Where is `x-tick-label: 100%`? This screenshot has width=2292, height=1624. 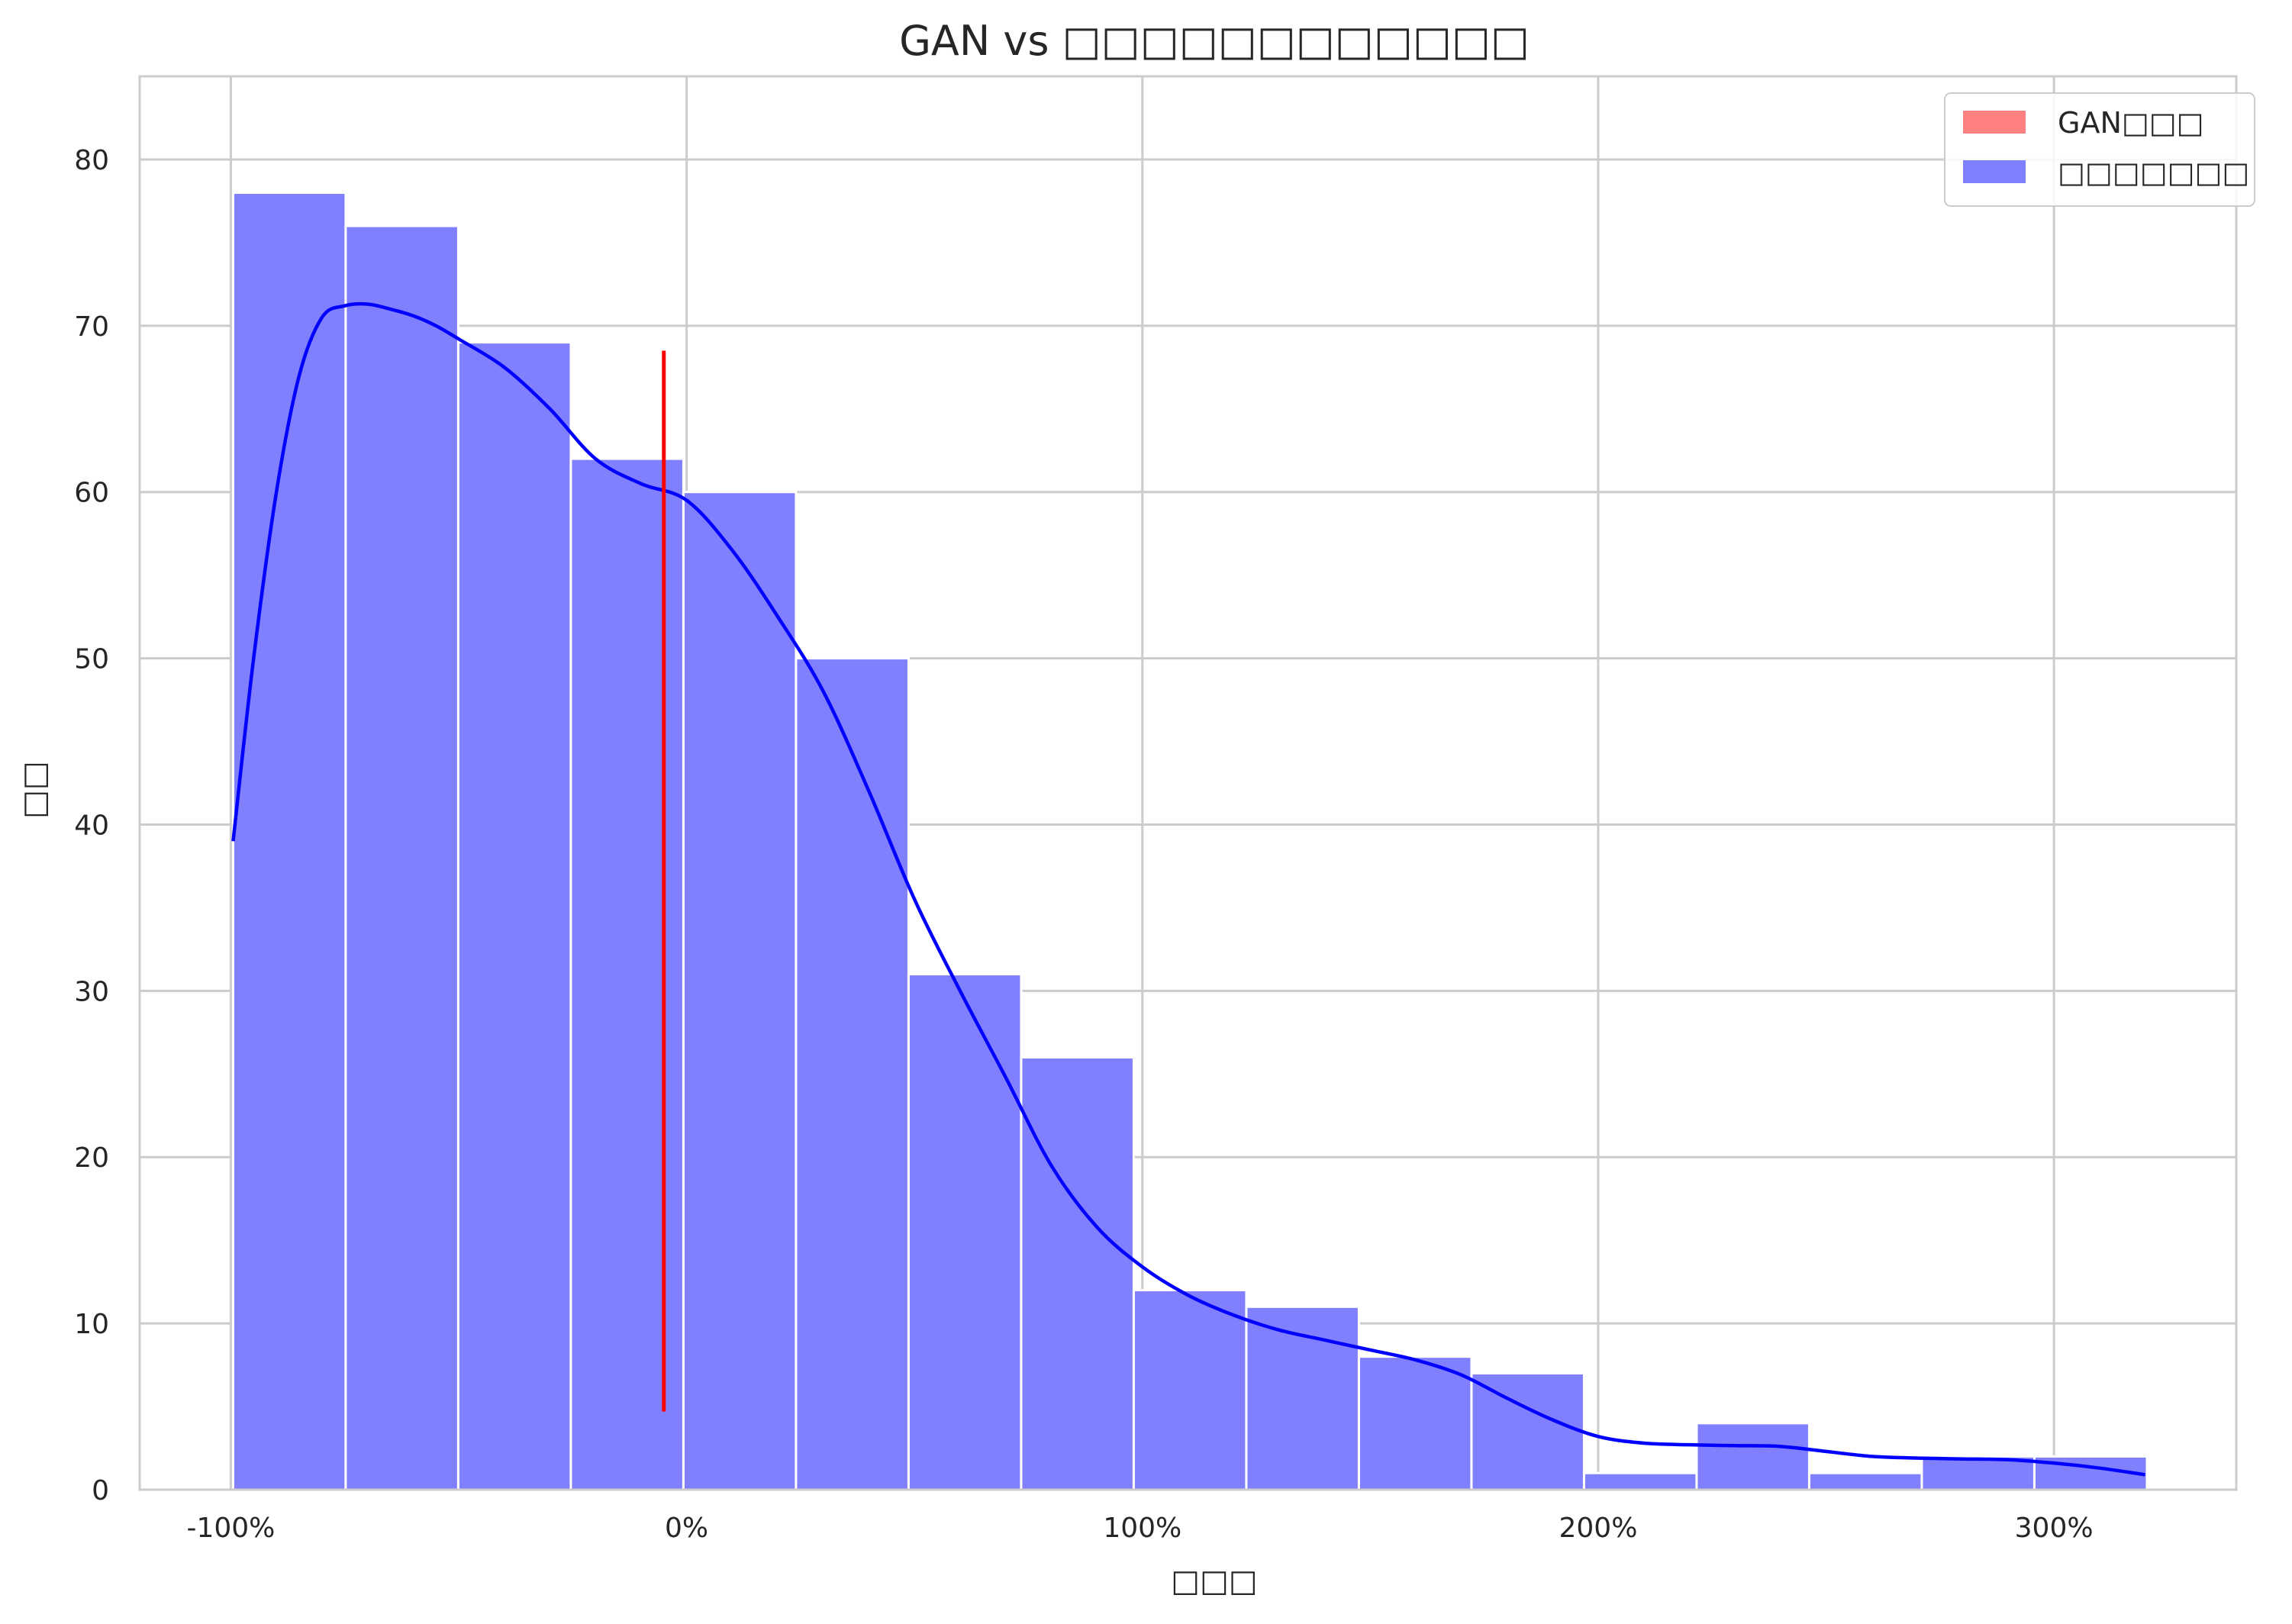 x-tick-label: 100% is located at coordinates (1142, 1528).